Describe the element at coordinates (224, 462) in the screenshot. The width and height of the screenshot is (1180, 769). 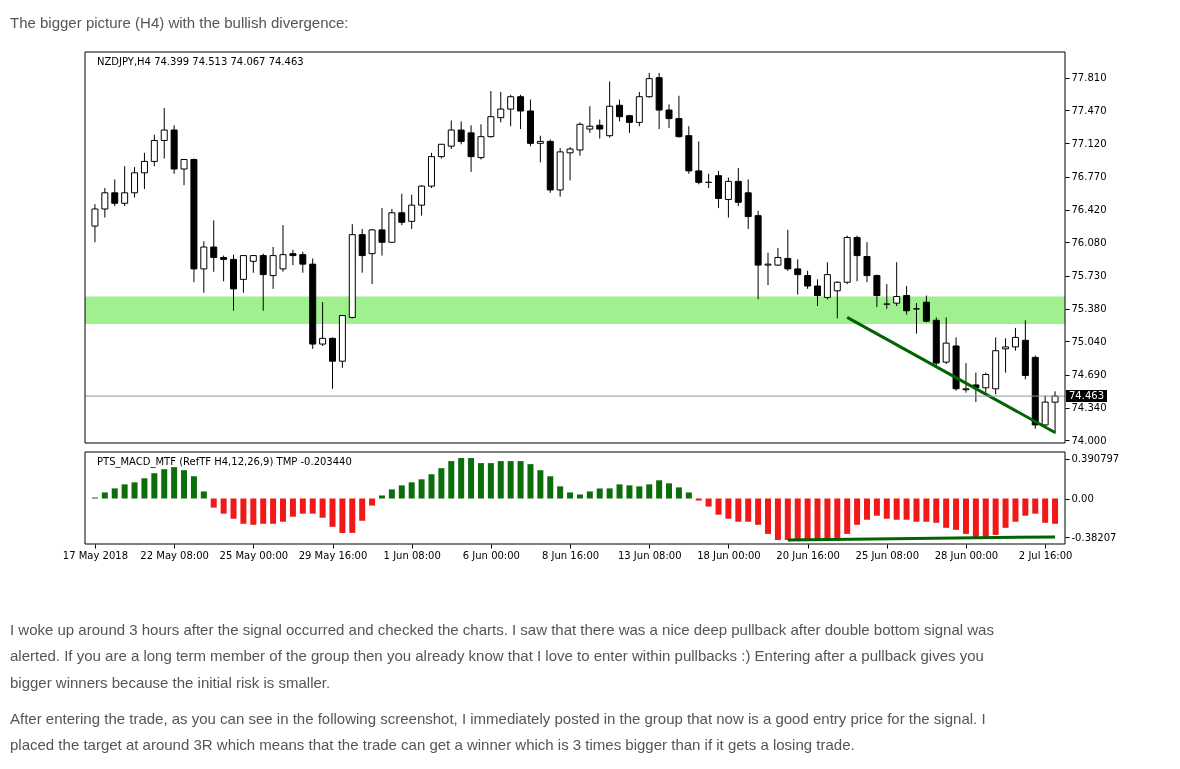
I see `chart-title: PTS_MACD_MTF (RefTF H4,12,26,9) TMP -0.203440` at that location.